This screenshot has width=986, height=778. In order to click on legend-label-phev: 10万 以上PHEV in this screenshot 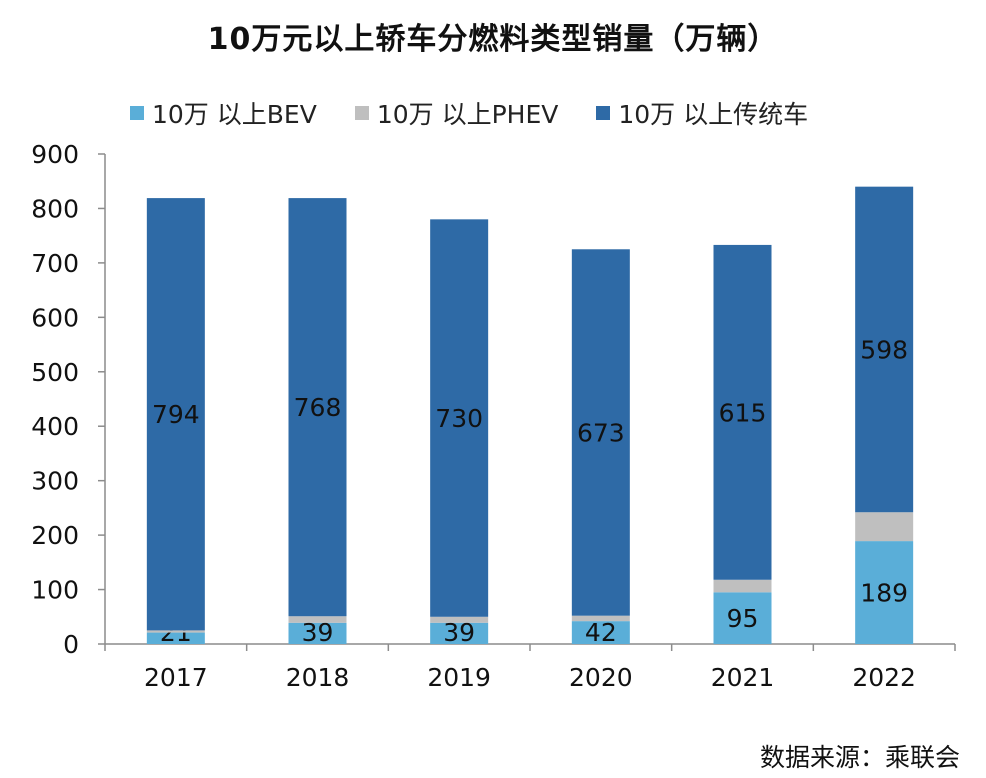, I will do `click(467, 114)`.